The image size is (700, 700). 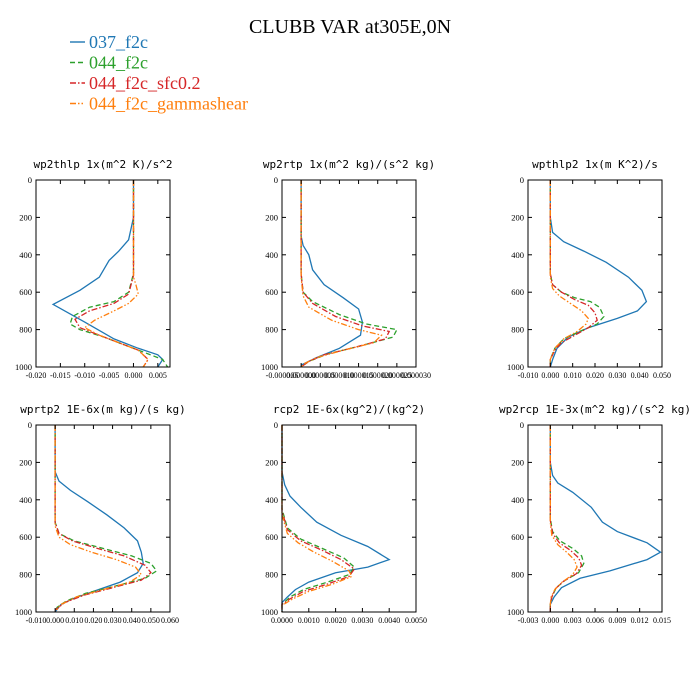 What do you see at coordinates (389, 620) in the screenshot?
I see `x-tick-label: 0.0040` at bounding box center [389, 620].